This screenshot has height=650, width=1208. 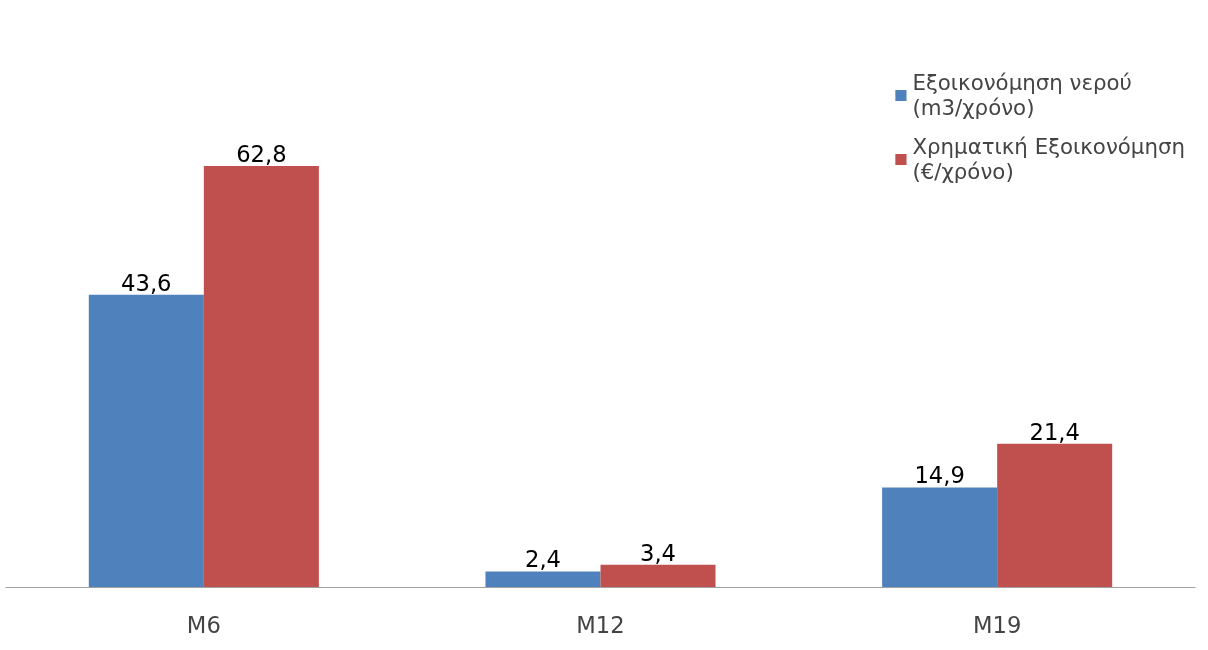 I want to click on x-tick-label: M12, so click(x=600, y=624).